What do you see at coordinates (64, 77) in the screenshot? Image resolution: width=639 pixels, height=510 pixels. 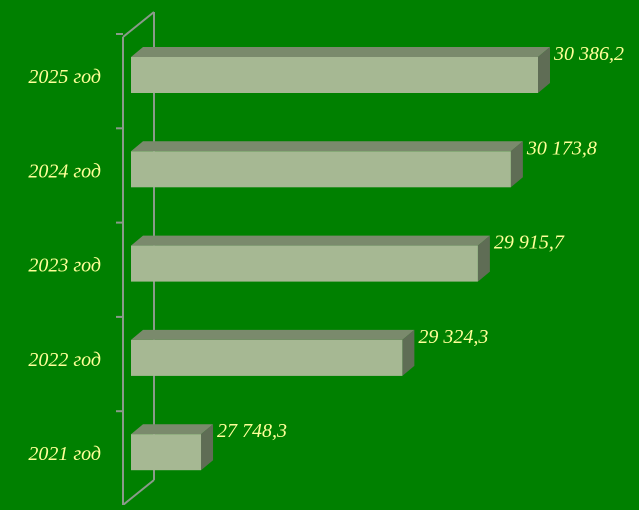 I see `category-label: 2025 год` at bounding box center [64, 77].